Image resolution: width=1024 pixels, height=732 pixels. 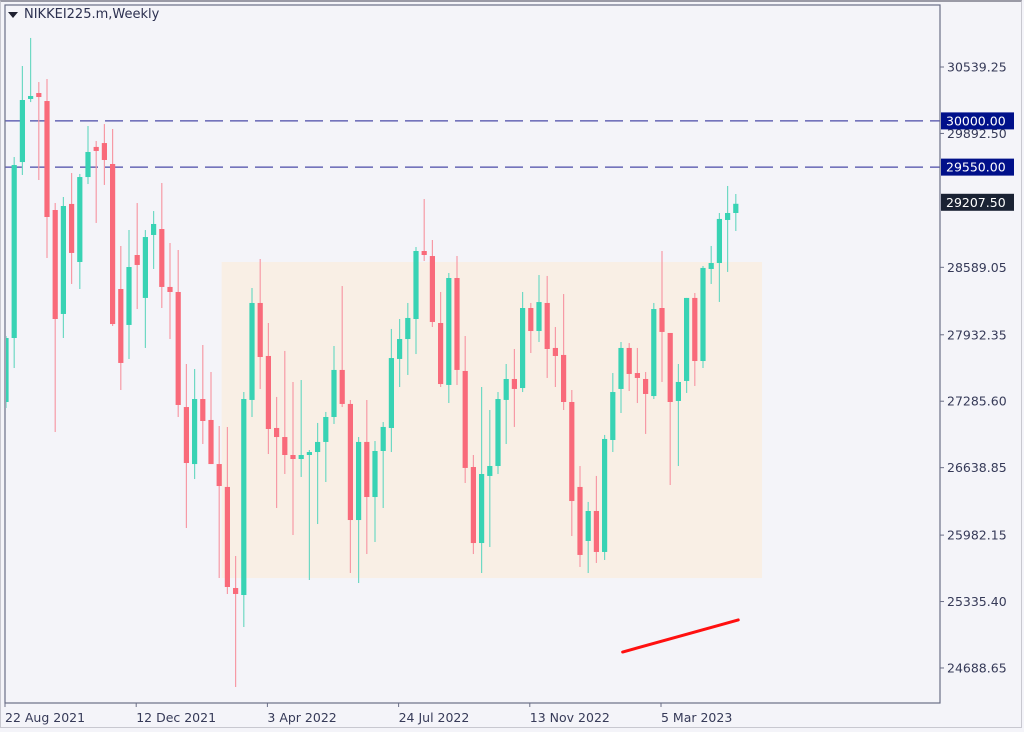 I want to click on time-tick-label: 13 Nov 2022, so click(x=570, y=717).